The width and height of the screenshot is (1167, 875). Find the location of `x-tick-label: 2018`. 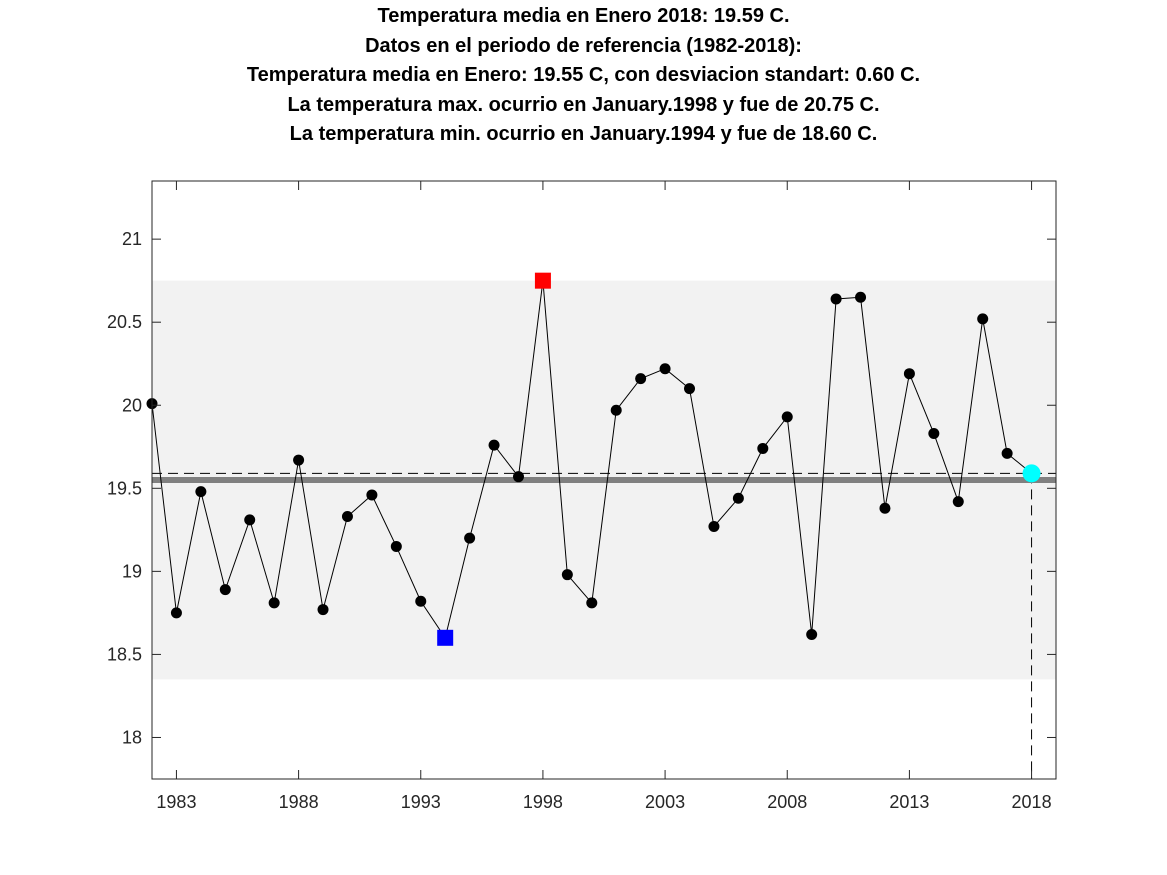

x-tick-label: 2018 is located at coordinates (1032, 802).